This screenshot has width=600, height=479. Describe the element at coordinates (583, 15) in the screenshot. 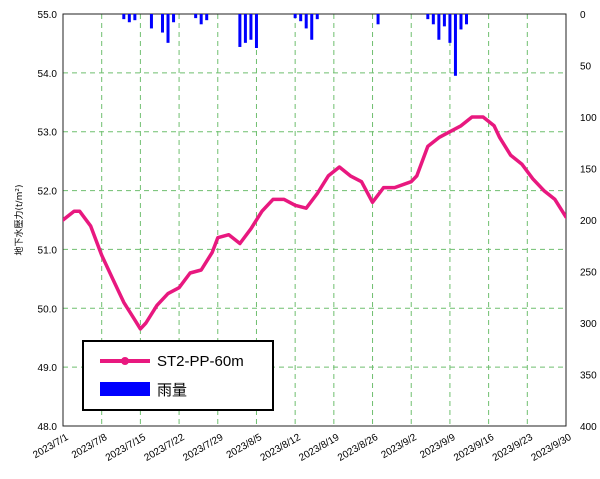

I see `y-right-tick-label: 0` at that location.